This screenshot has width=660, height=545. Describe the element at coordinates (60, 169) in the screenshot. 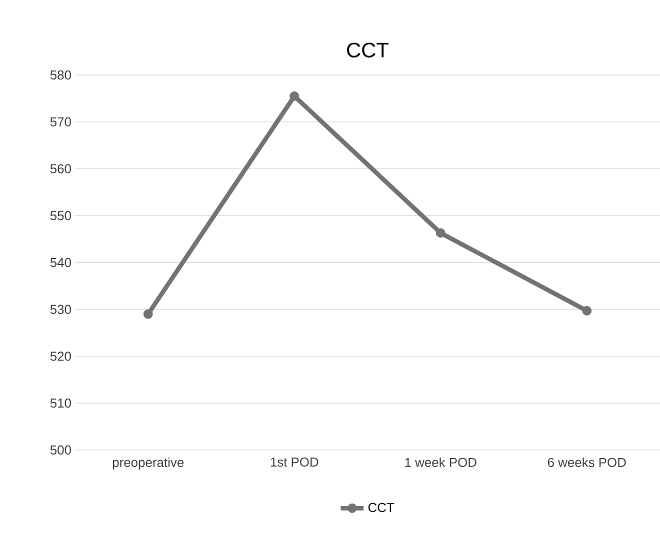

I see `y-tick-label: 560` at that location.